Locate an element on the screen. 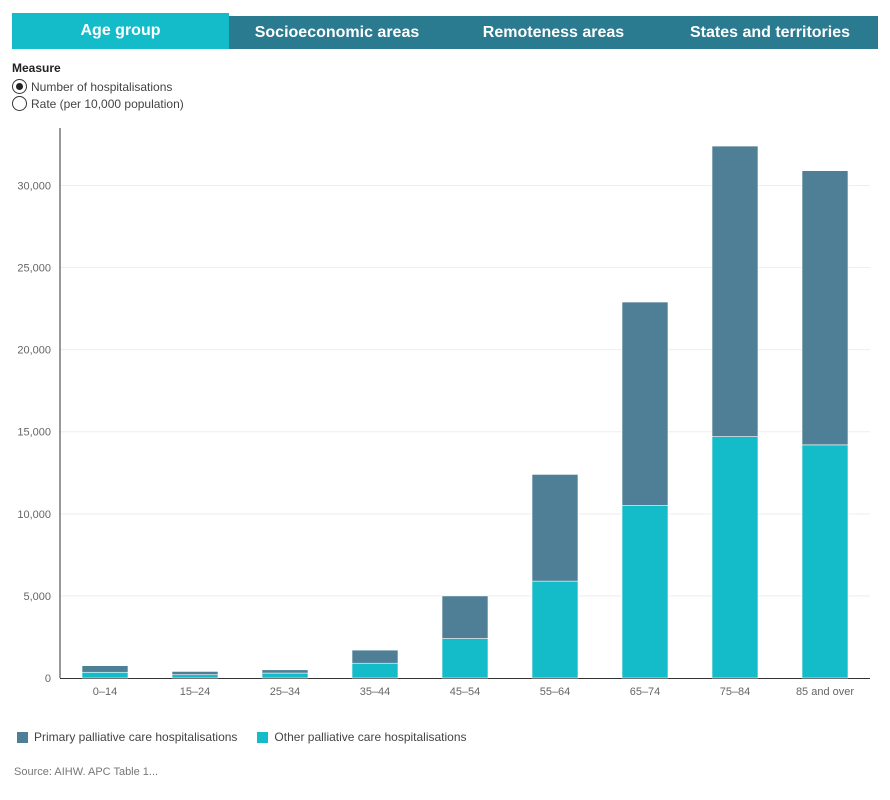 This screenshot has width=890, height=800. legend-item-primary: Primary palliative care hospitalisations is located at coordinates (127, 737).